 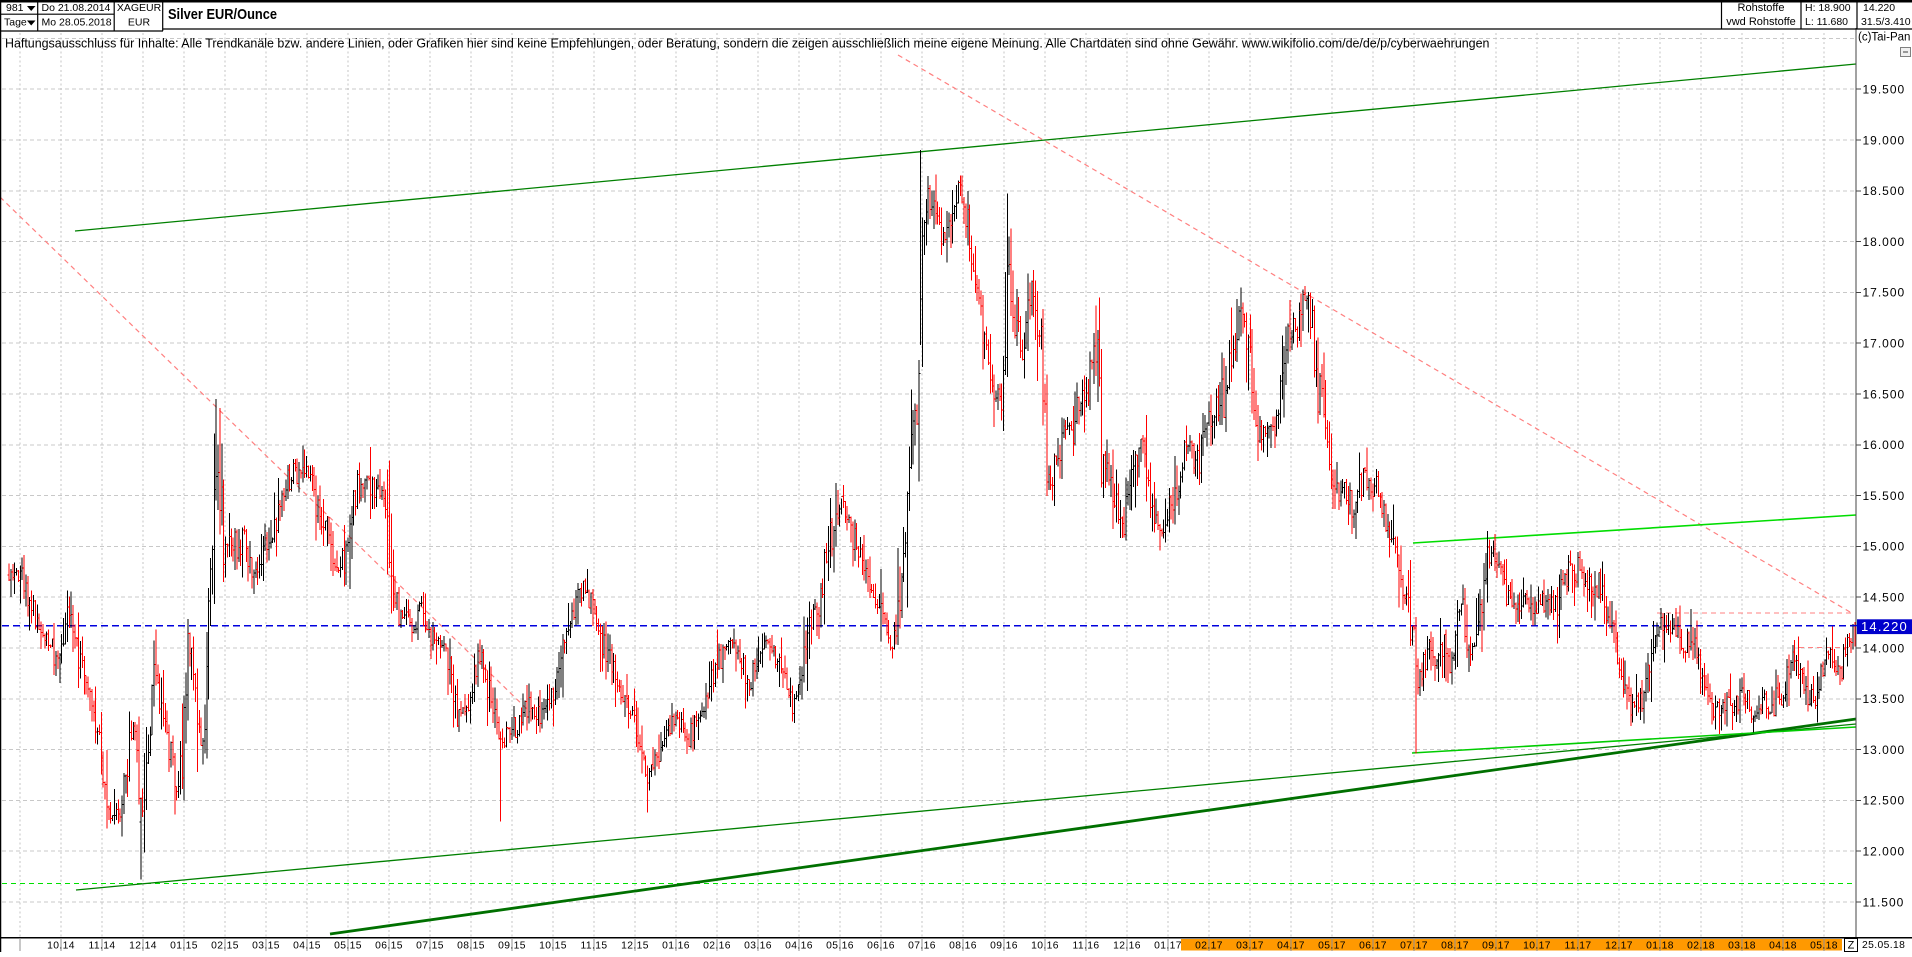 What do you see at coordinates (1619, 946) in the screenshot?
I see `svg-text: 12.17` at bounding box center [1619, 946].